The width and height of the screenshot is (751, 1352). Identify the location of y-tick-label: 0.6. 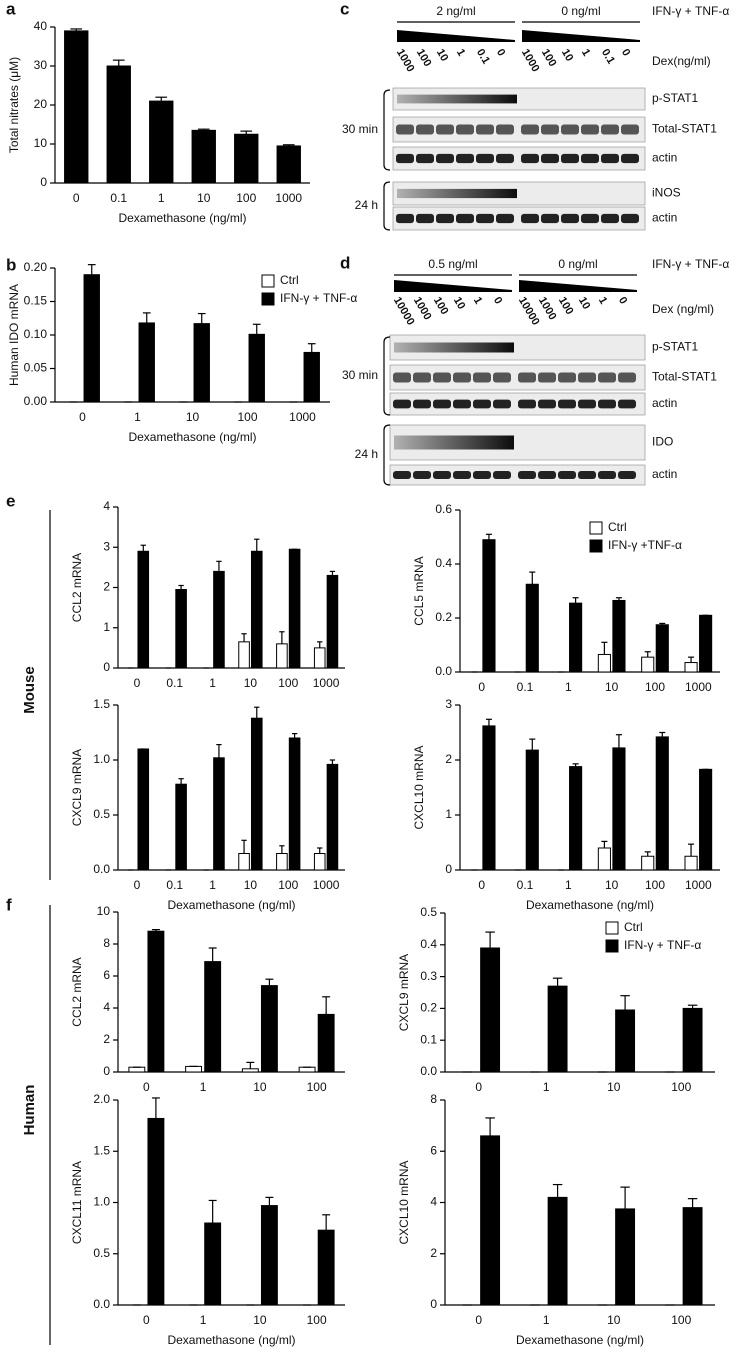
(443, 509).